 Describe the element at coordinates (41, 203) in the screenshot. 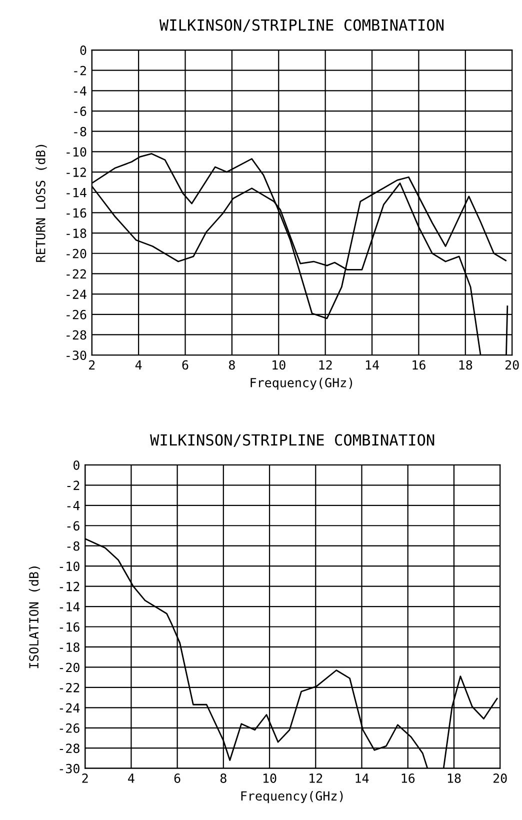

I see `y-axis-title: RETURN LOSS (dB)` at that location.